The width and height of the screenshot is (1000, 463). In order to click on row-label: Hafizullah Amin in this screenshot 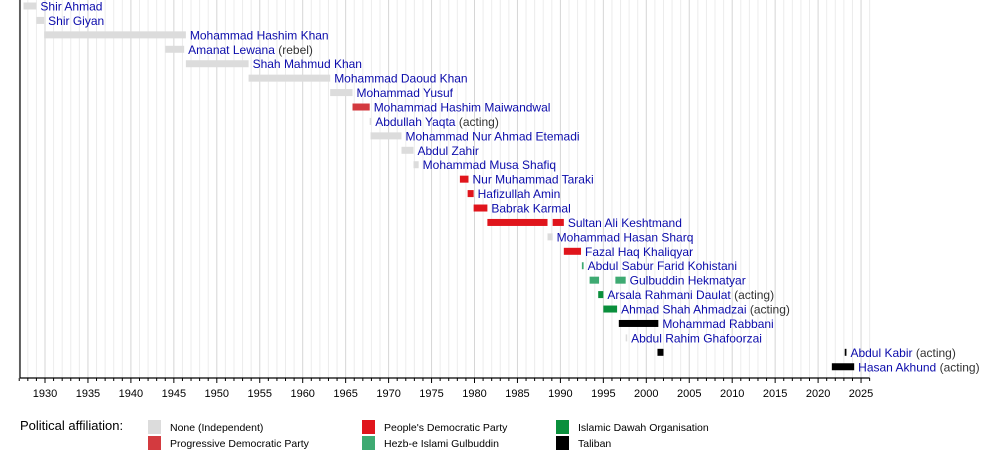, I will do `click(519, 194)`.